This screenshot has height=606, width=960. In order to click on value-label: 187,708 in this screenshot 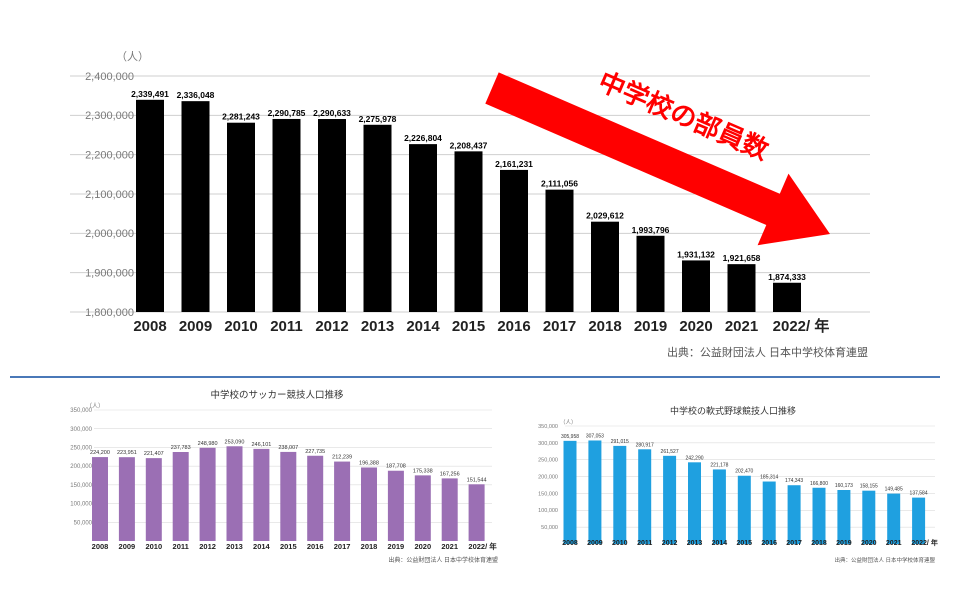, I will do `click(396, 467)`.